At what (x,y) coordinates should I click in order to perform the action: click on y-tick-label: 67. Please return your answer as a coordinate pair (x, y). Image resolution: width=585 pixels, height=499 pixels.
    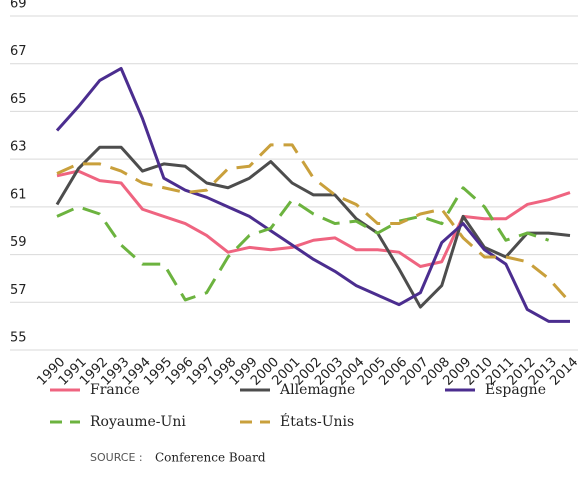
    Looking at the image, I should click on (18, 51).